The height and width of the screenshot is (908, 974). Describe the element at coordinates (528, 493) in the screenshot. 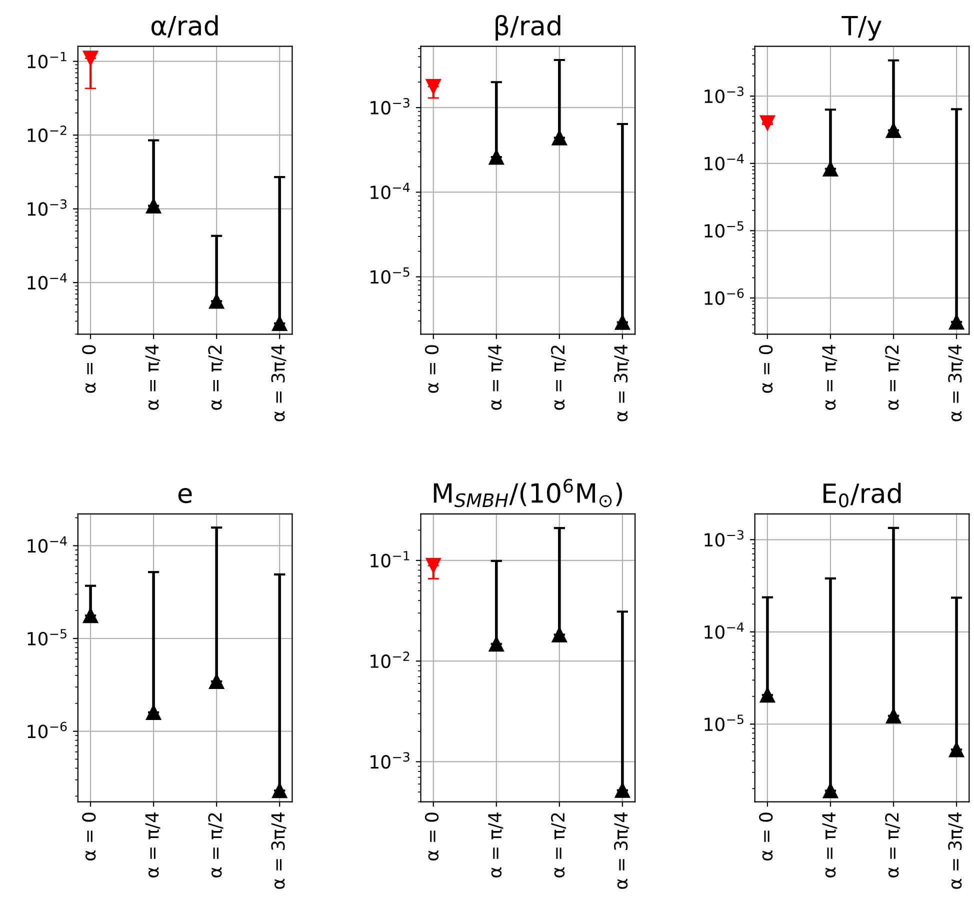

I see `chart-title: M$_{SMBH}$/(10$^{6}$M$_{⊙}$)` at that location.